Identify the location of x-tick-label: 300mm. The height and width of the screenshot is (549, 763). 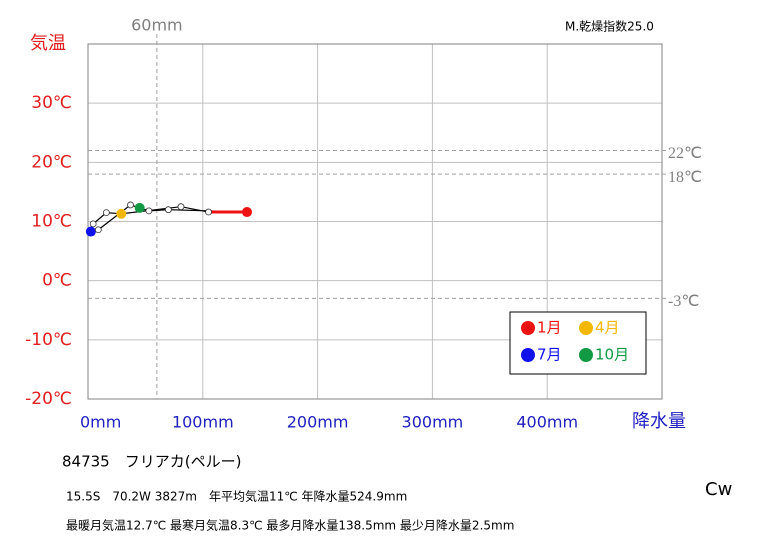
(433, 422).